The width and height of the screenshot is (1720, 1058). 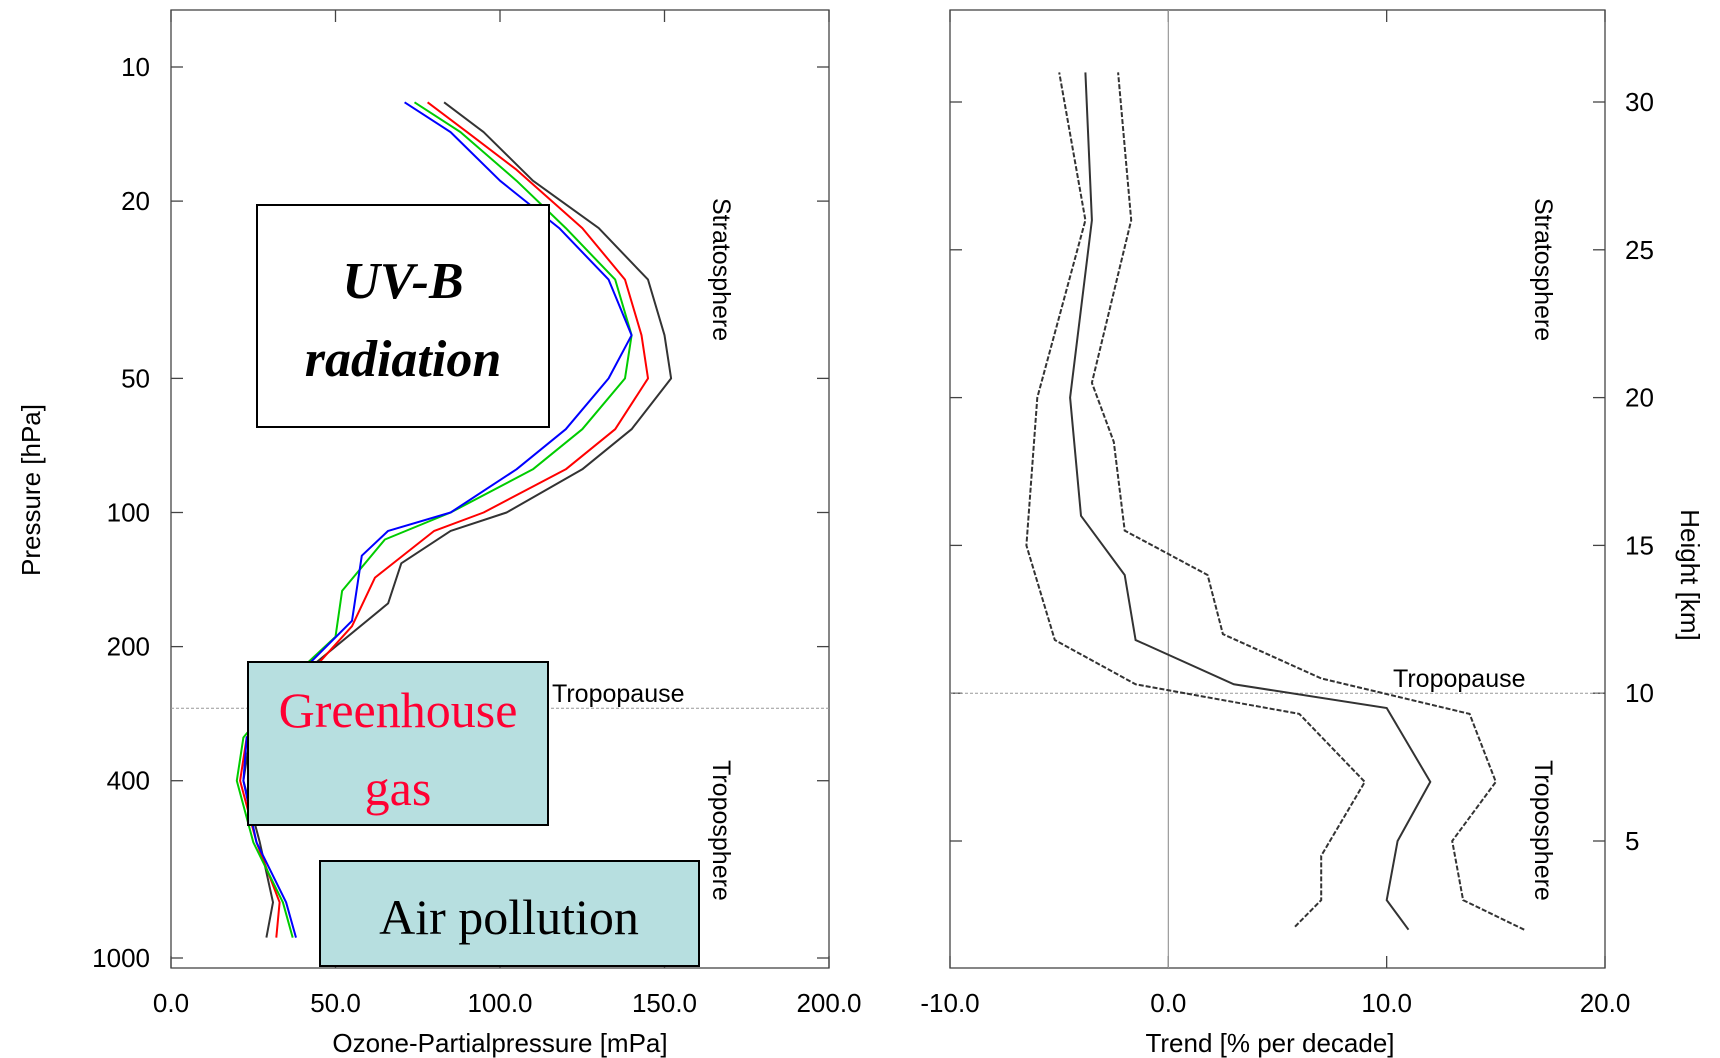 What do you see at coordinates (121, 958) in the screenshot?
I see `y-tick-label: 1000` at bounding box center [121, 958].